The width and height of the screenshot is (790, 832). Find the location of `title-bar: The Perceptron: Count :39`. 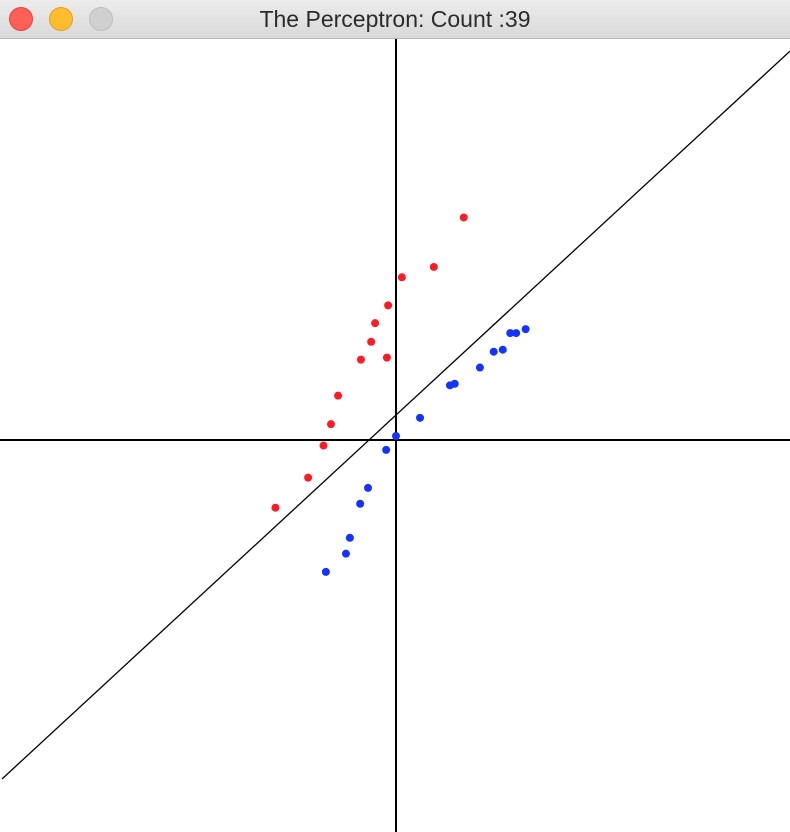

title-bar: The Perceptron: Count :39 is located at coordinates (395, 19).